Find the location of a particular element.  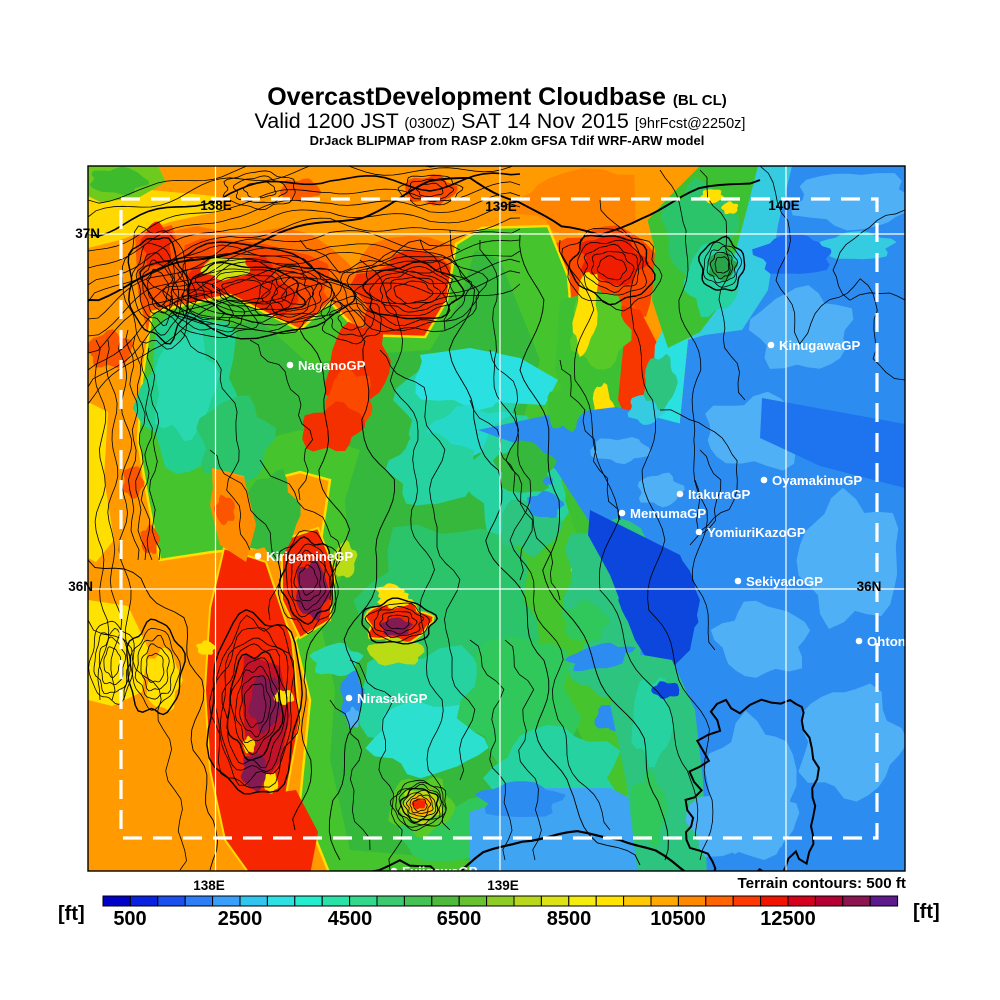

svg-text: OyamakinuGP is located at coordinates (817, 480).